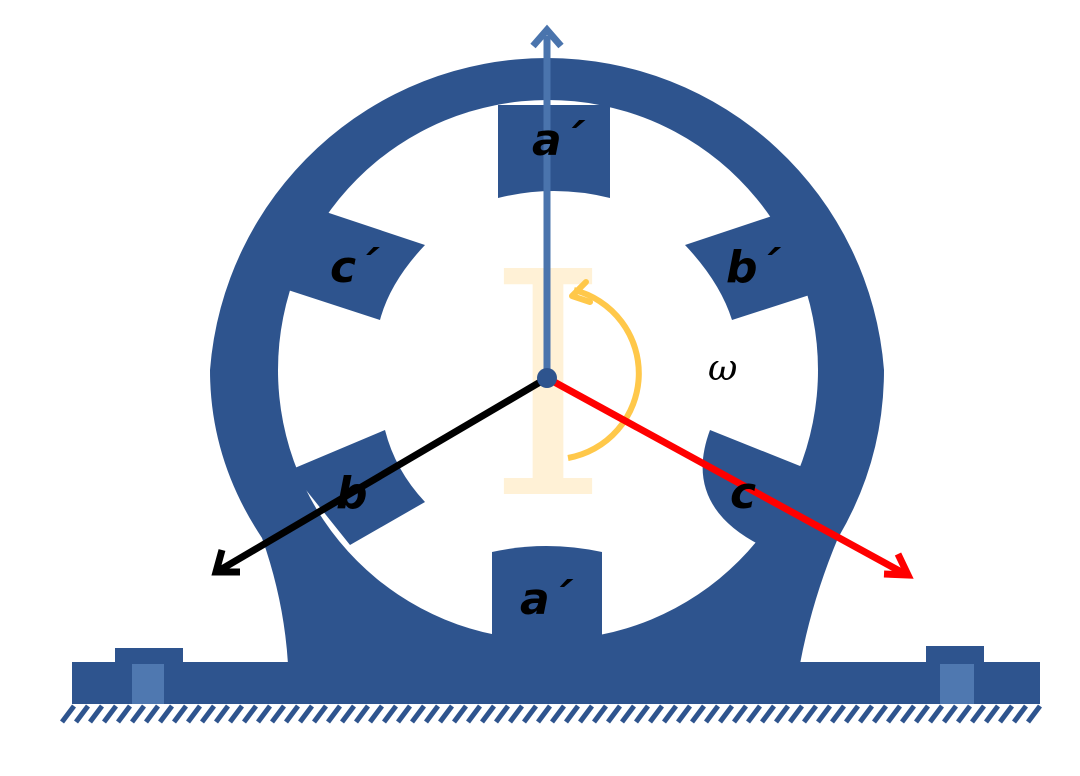  I want to click on pole-label-a-top: a´, so click(559, 140).